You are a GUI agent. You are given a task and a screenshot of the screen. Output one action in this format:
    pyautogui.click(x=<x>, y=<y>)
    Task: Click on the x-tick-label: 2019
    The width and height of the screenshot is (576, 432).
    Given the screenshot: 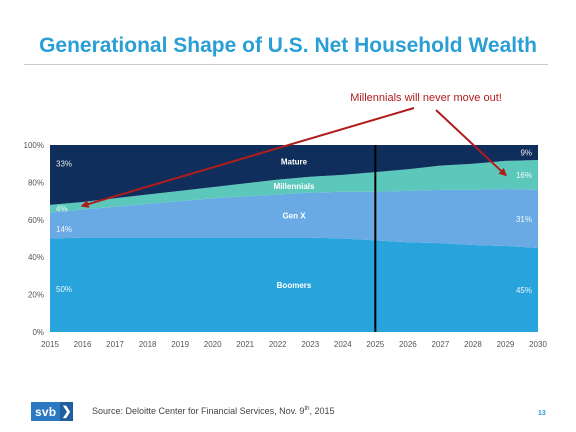 What is the action you would take?
    pyautogui.click(x=180, y=344)
    